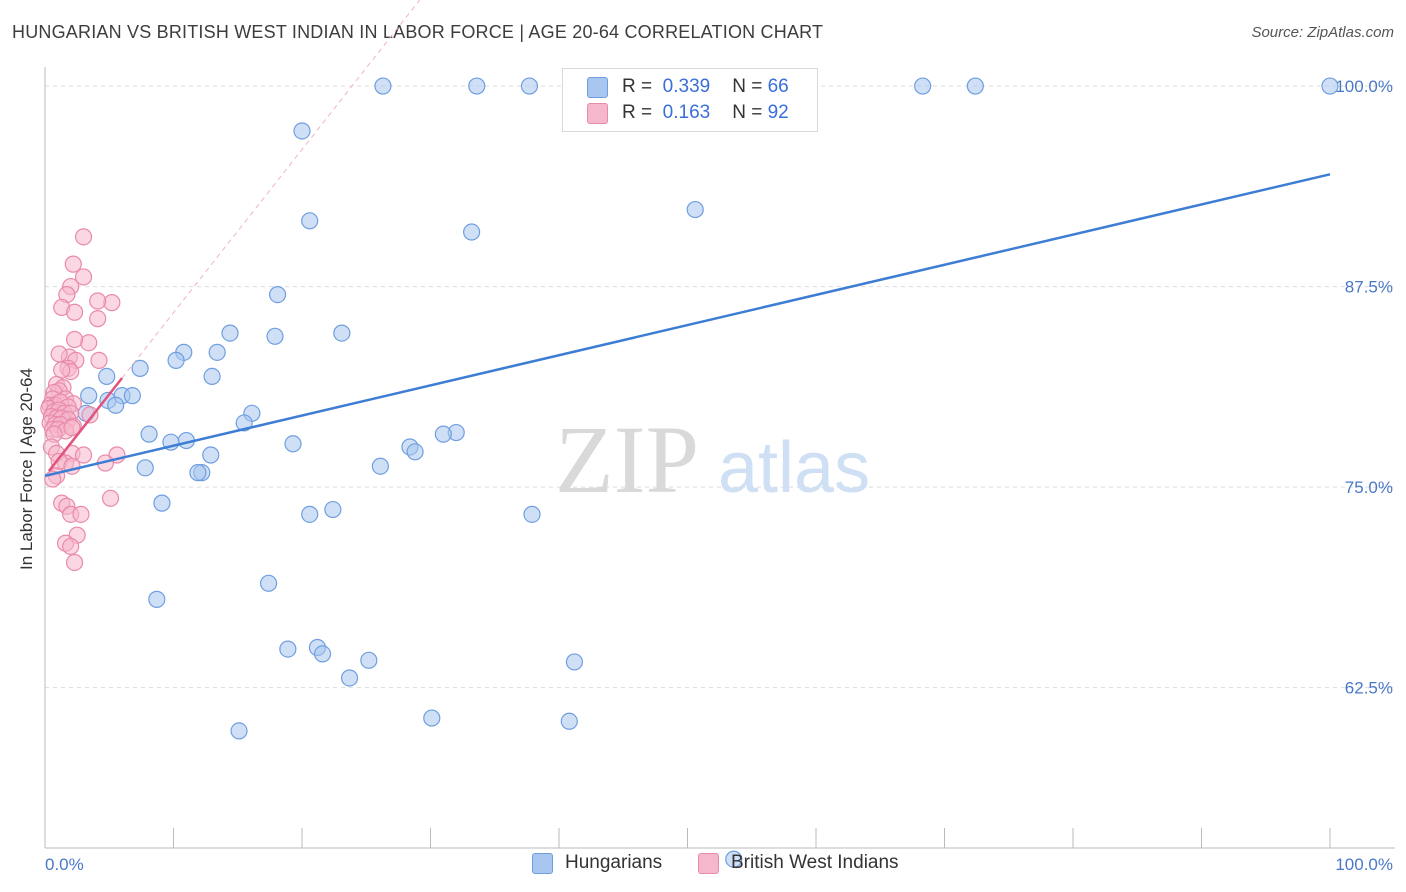 The image size is (1406, 892). Describe the element at coordinates (614, 862) in the screenshot. I see `legend-label-hungarians: Hungarians` at that location.